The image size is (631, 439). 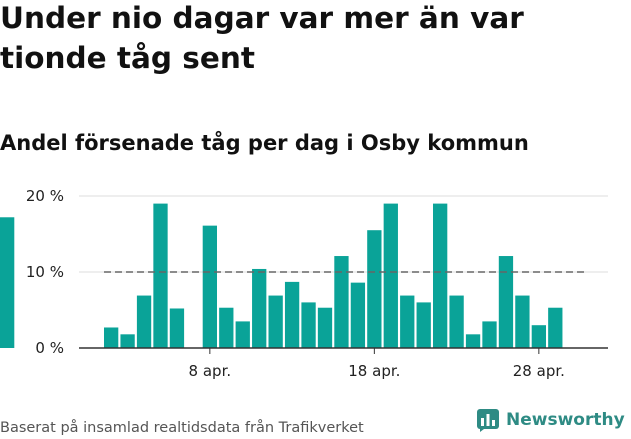 I want to click on x-tick-label: 18 apr., so click(x=374, y=371).